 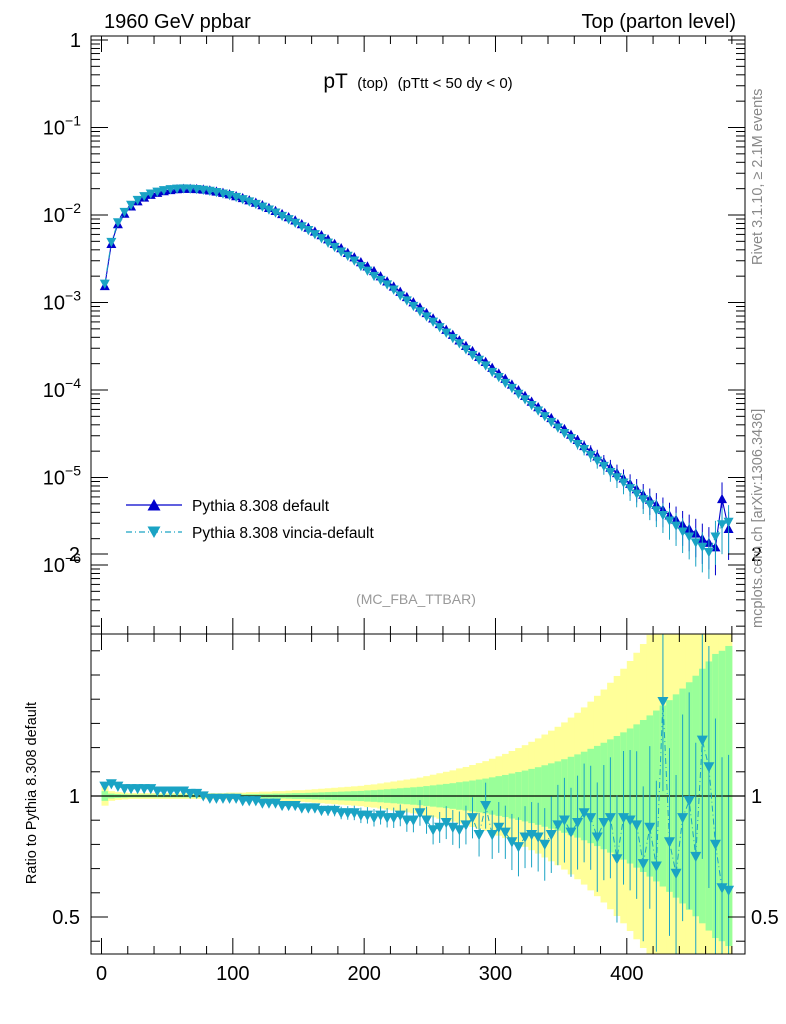 What do you see at coordinates (74, 555) in the screenshot?
I see `ratio-y-tick-label-left: 2` at bounding box center [74, 555].